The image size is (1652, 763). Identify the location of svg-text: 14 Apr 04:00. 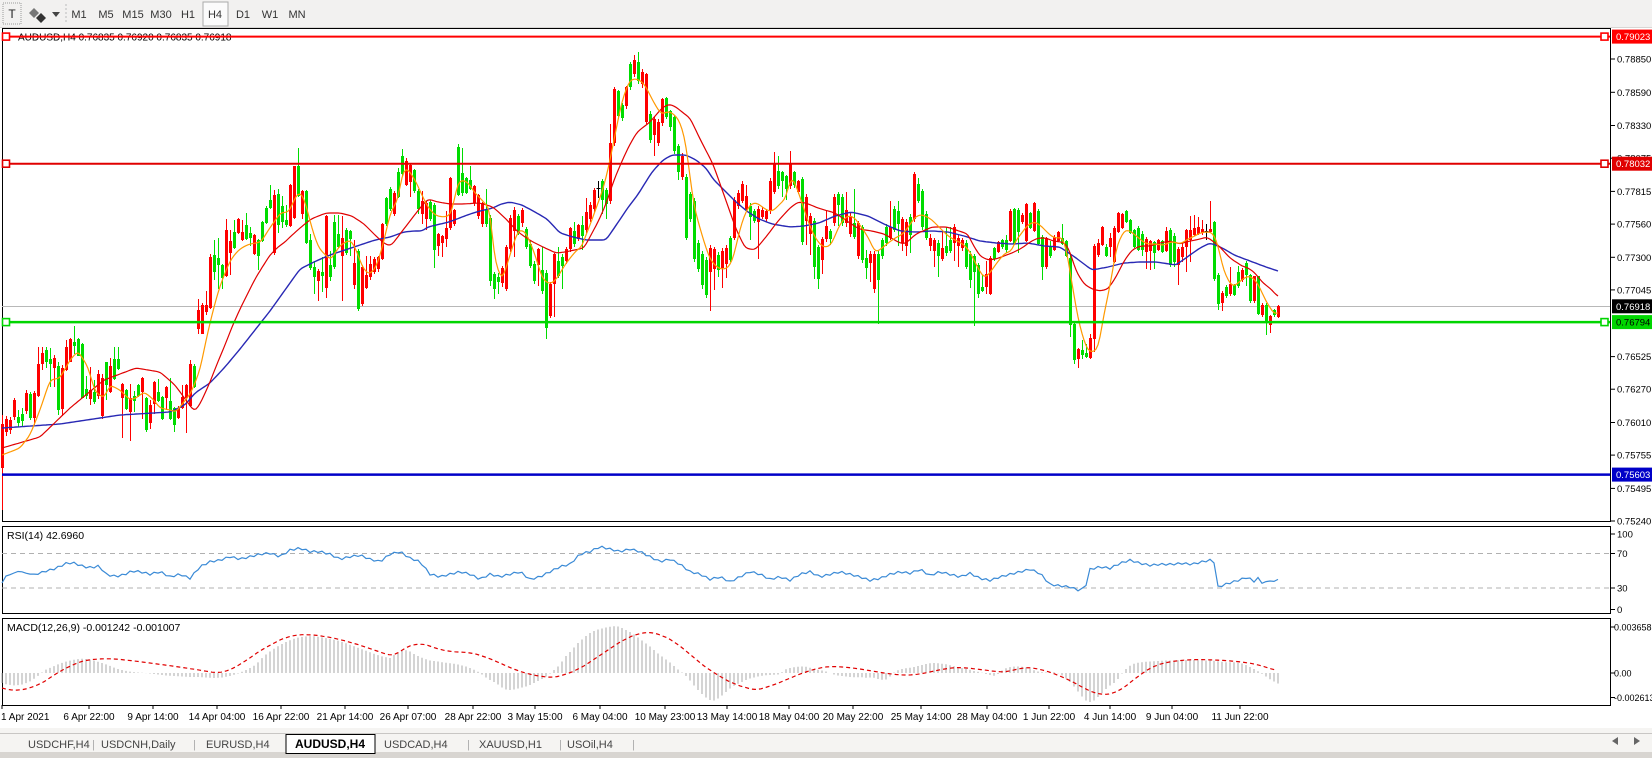
(217, 717).